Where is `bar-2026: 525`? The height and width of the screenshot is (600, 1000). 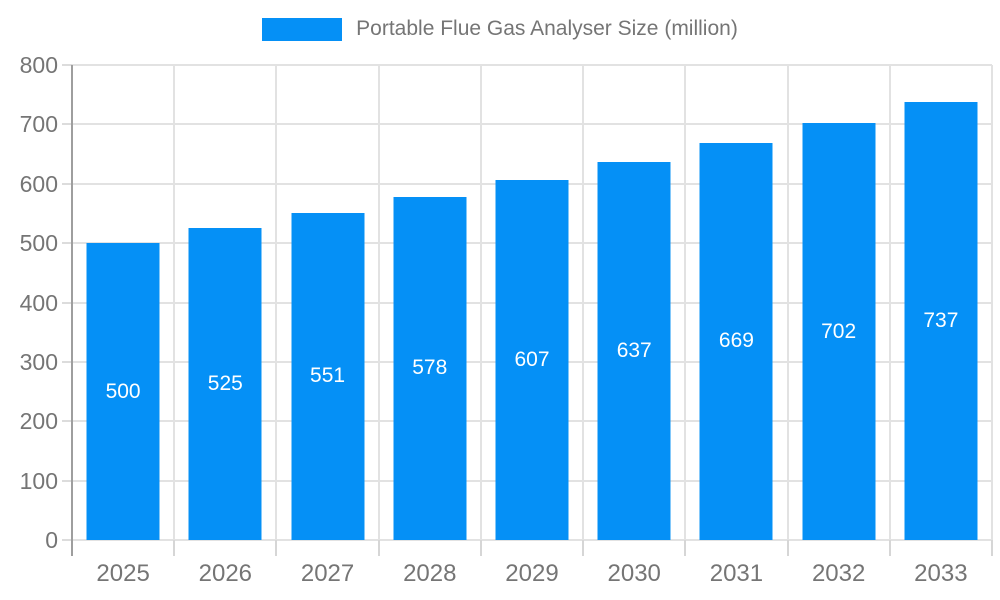
bar-2026: 525 is located at coordinates (225, 384).